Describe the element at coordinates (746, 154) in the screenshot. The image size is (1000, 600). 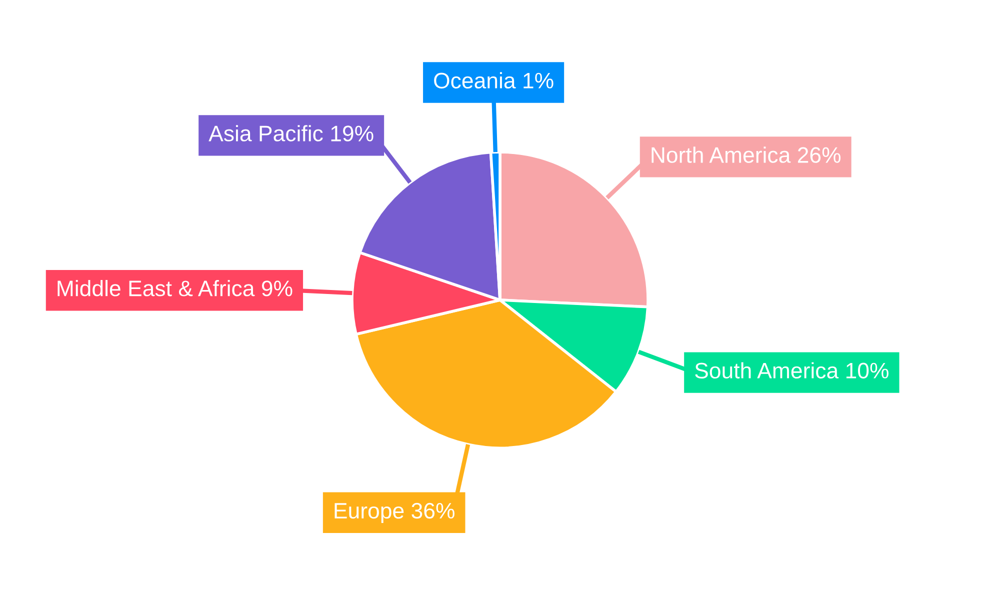
I see `slice-label: North America 26%` at that location.